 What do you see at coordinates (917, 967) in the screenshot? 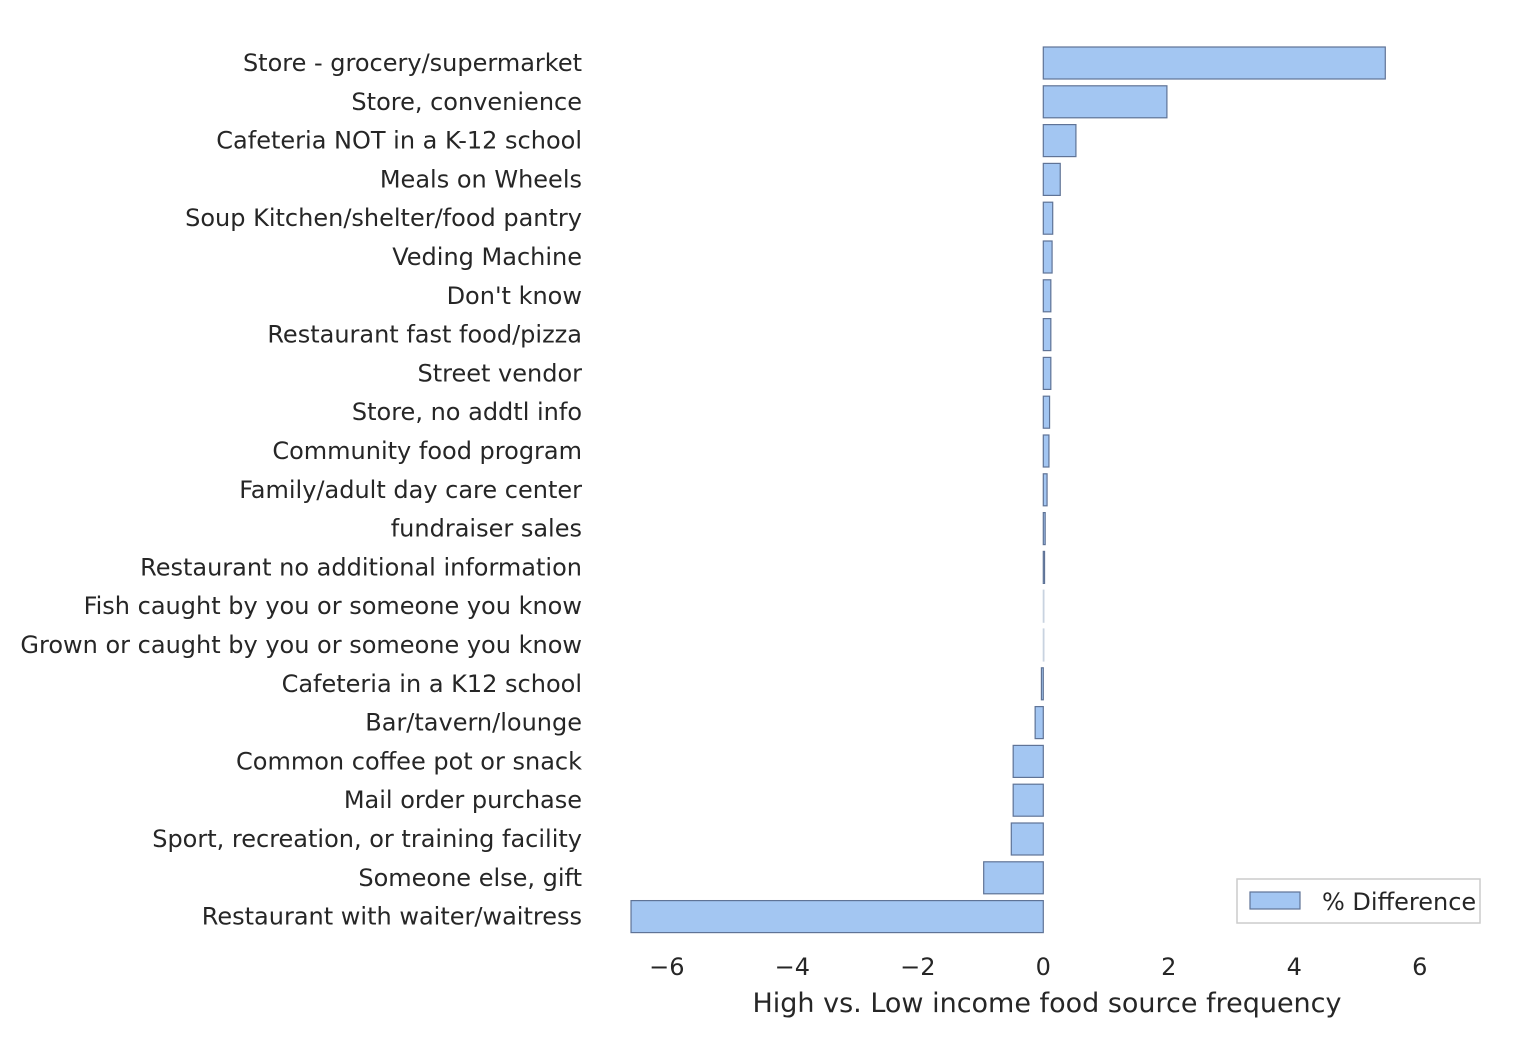
I see `x-tick-label: −2` at bounding box center [917, 967].